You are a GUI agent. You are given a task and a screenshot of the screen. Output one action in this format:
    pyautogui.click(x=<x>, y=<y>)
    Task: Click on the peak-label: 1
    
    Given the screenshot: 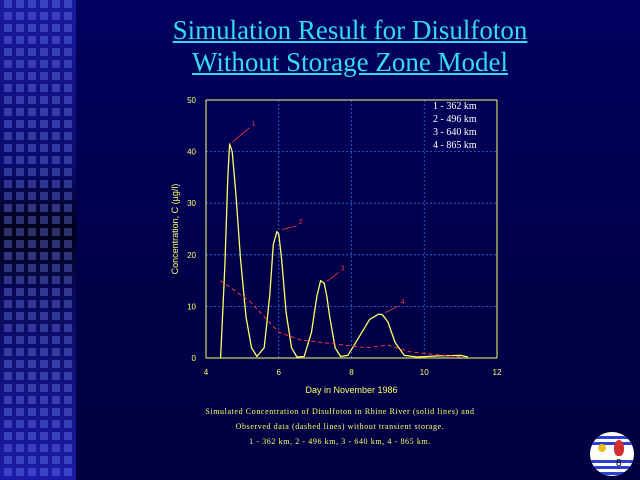 What is the action you would take?
    pyautogui.click(x=253, y=124)
    